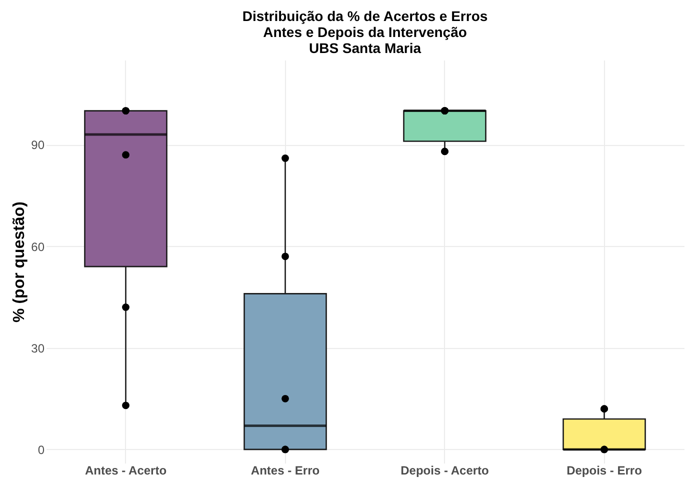 This screenshot has width=694, height=486. Describe the element at coordinates (604, 471) in the screenshot. I see `x-tick-label: Depois - Erro` at that location.